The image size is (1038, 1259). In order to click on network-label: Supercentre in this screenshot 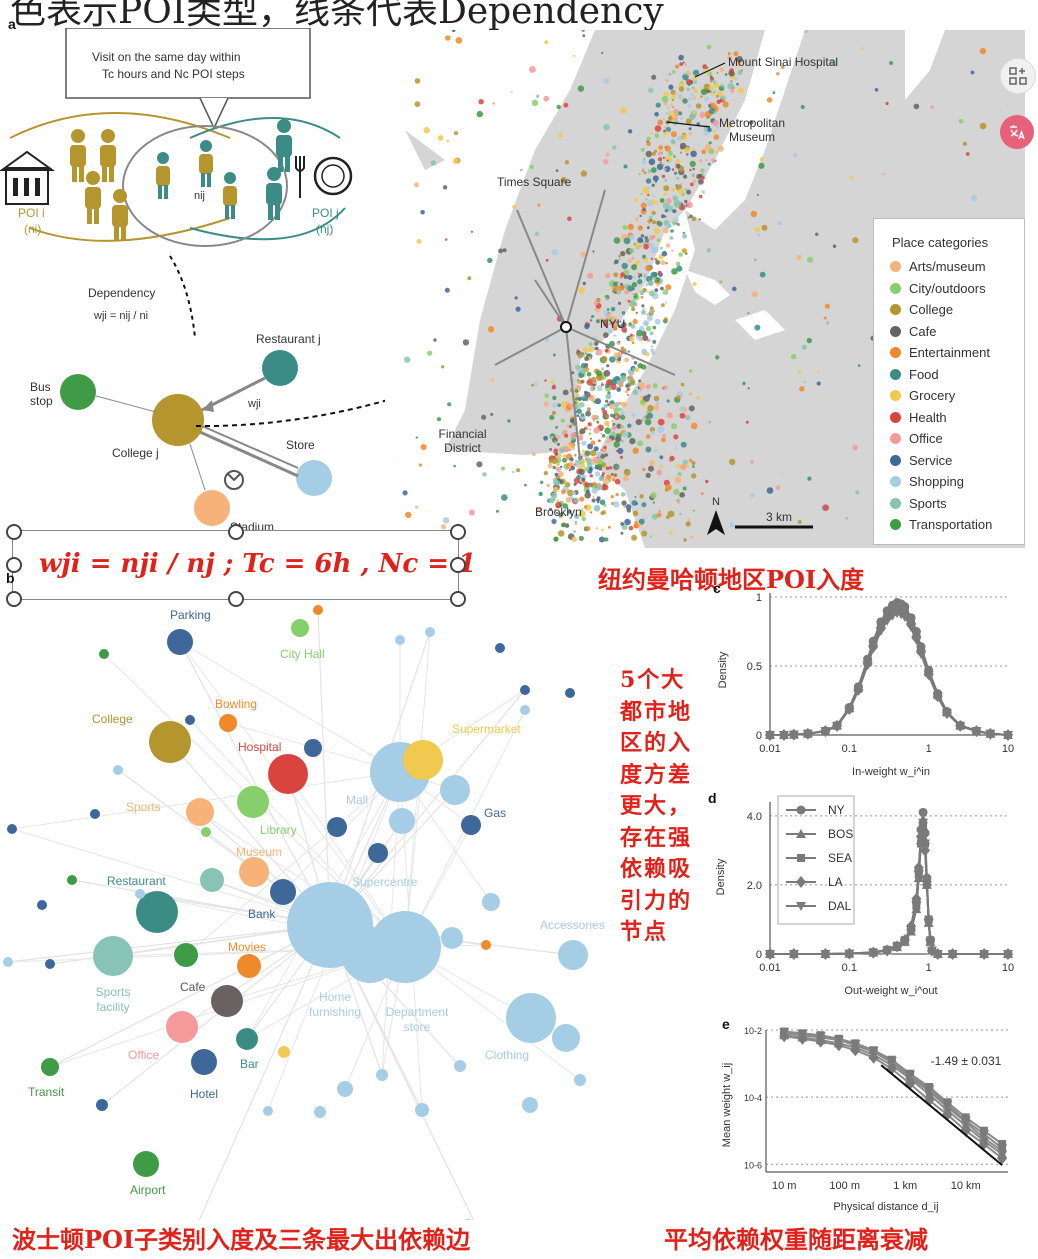, I will do `click(385, 882)`.